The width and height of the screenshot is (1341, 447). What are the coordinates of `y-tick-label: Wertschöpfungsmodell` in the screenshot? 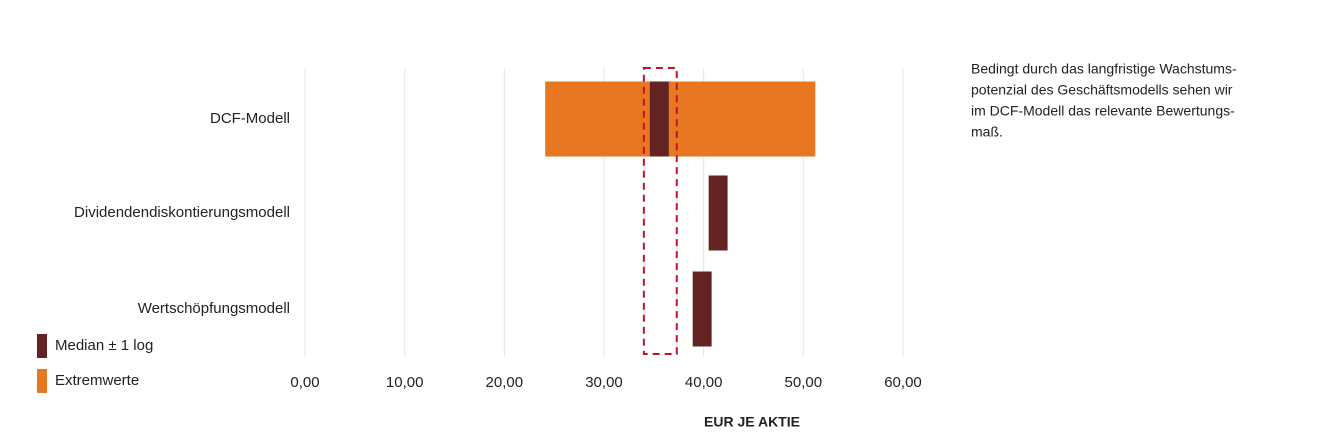 It's located at (214, 308).